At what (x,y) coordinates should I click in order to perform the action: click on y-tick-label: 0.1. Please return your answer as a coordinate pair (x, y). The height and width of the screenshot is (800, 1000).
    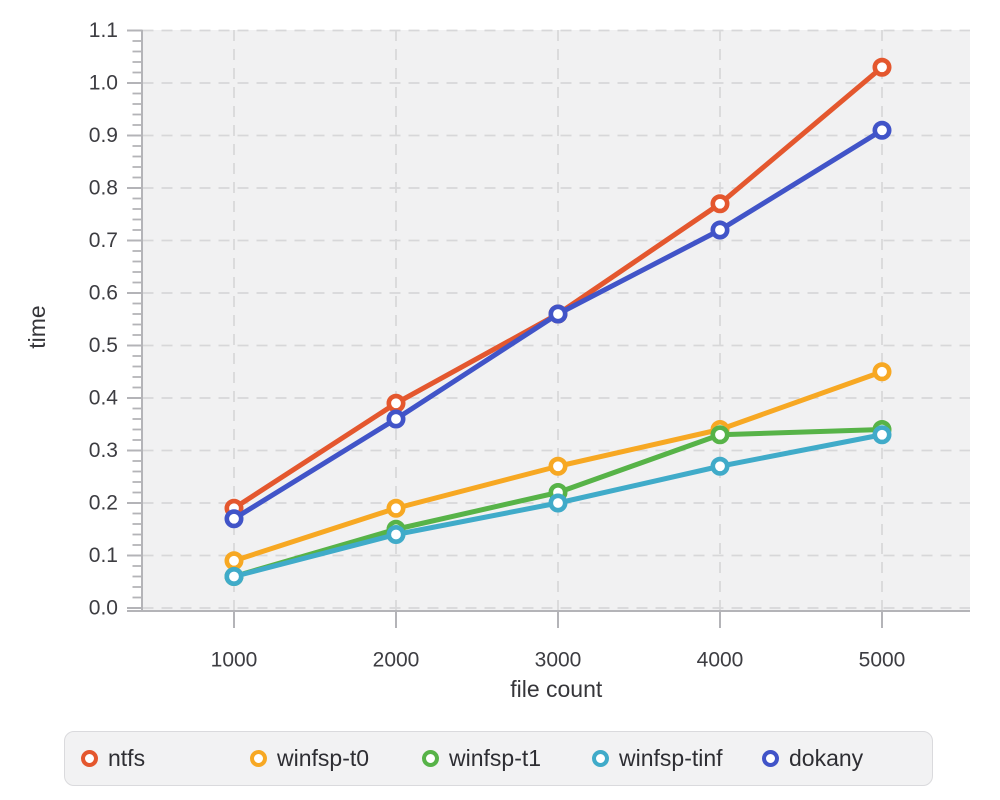
    Looking at the image, I should click on (103, 555).